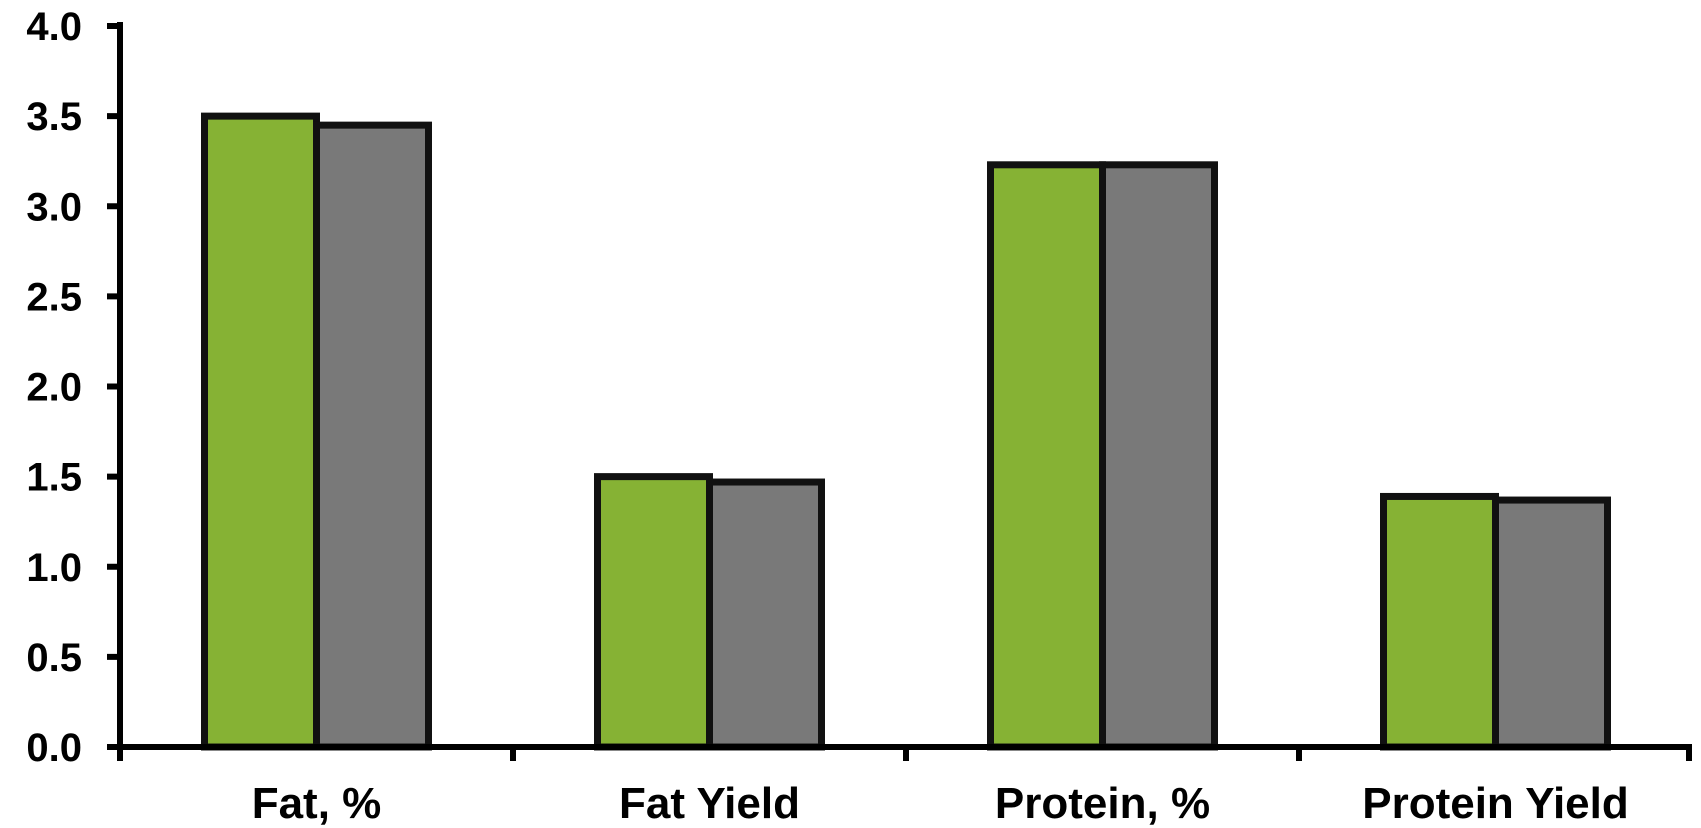 The height and width of the screenshot is (828, 1701). What do you see at coordinates (1102, 803) in the screenshot?
I see `x-category-label: Protein, %` at bounding box center [1102, 803].